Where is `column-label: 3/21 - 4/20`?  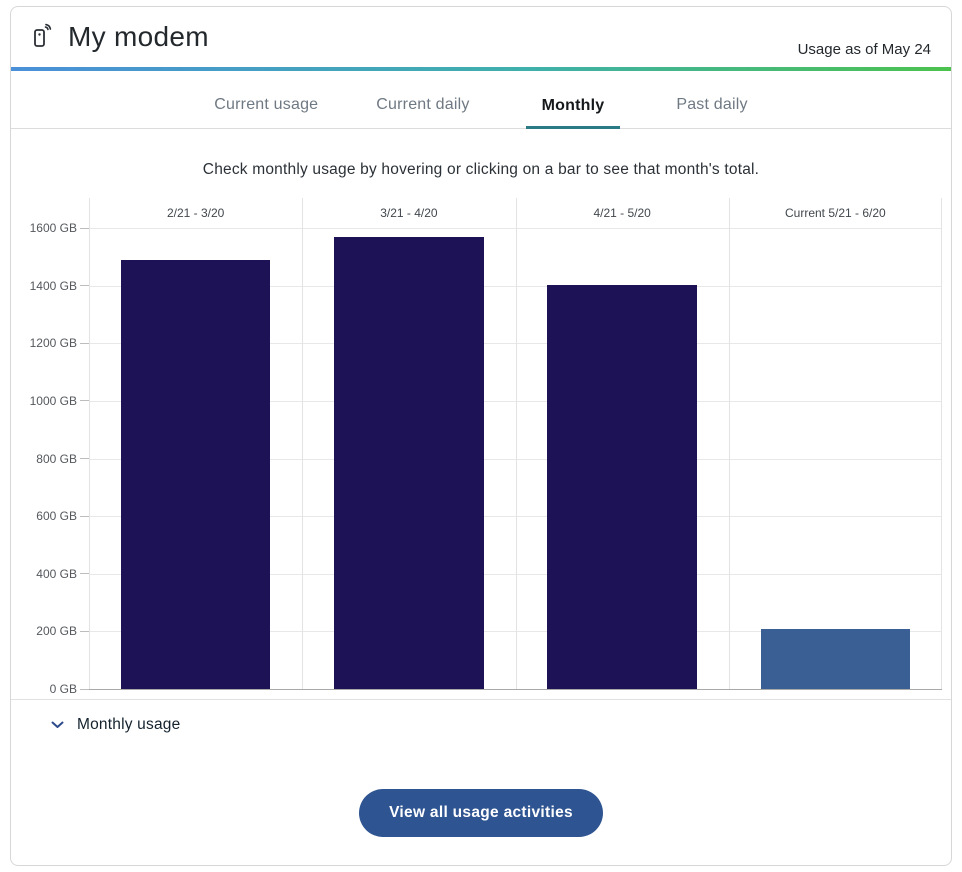
column-label: 3/21 - 4/20 is located at coordinates (409, 213).